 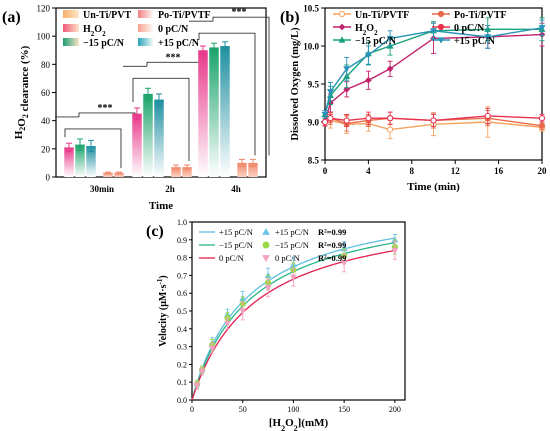 What do you see at coordinates (313, 423) in the screenshot?
I see `x-axis-label-part: ](mM)` at bounding box center [313, 423].